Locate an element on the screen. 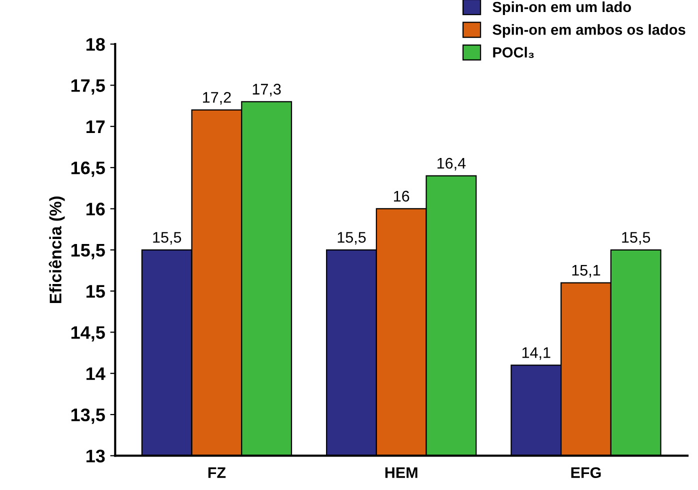 This screenshot has height=490, width=698. legend-label: POCl₃ is located at coordinates (513, 52).